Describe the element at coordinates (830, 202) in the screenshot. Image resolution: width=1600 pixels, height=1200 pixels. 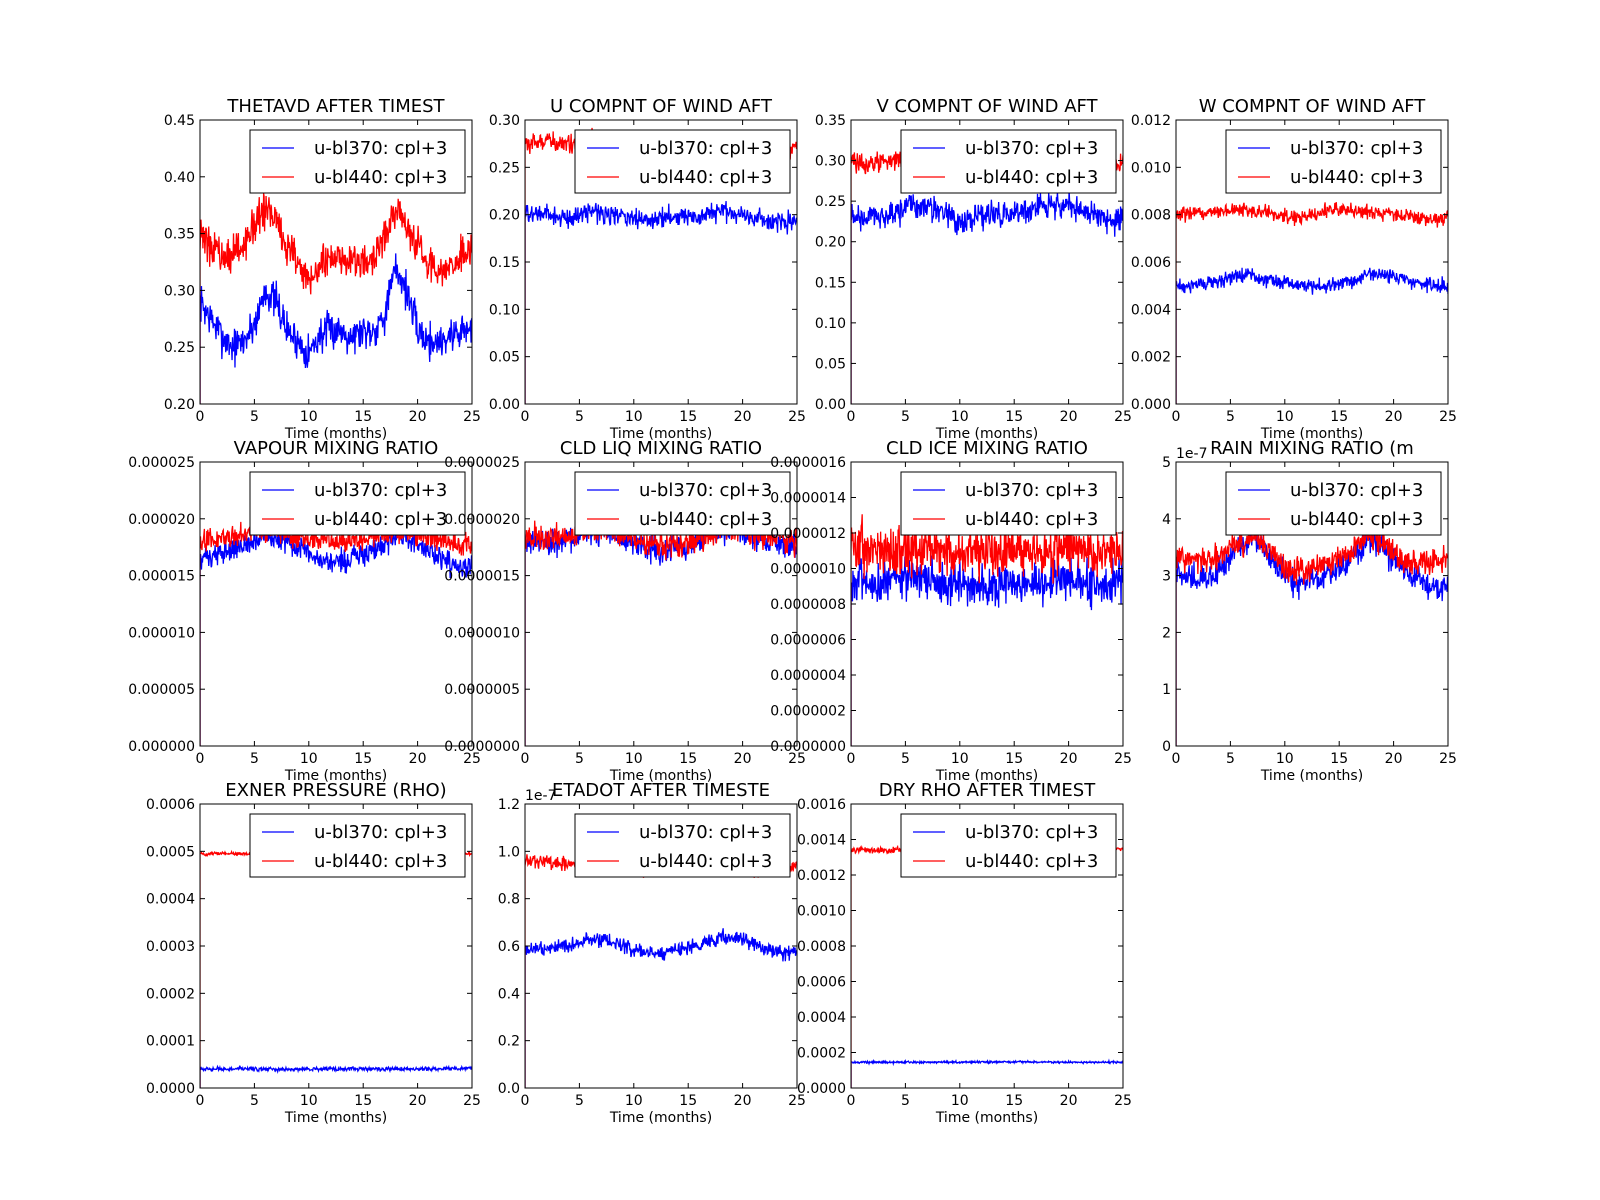
I see `y-tick-label: 0.25` at that location.